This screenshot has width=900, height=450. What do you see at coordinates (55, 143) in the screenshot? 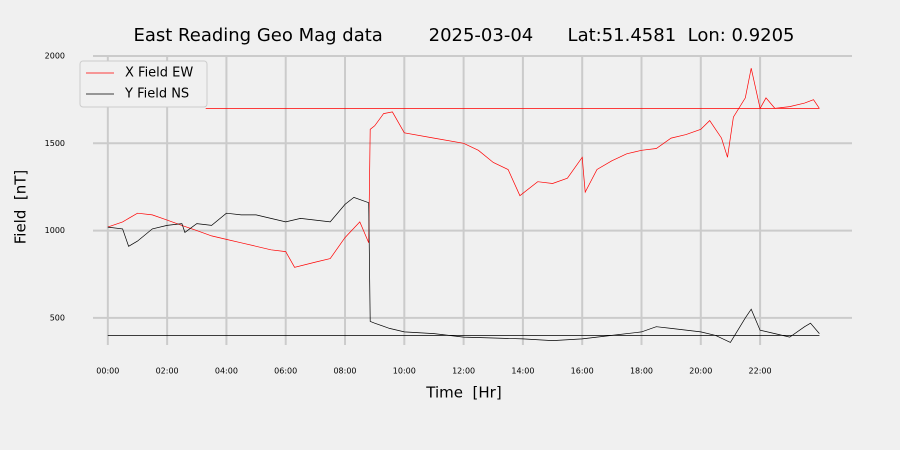
I see `y-tick-label: 1500` at bounding box center [55, 143].